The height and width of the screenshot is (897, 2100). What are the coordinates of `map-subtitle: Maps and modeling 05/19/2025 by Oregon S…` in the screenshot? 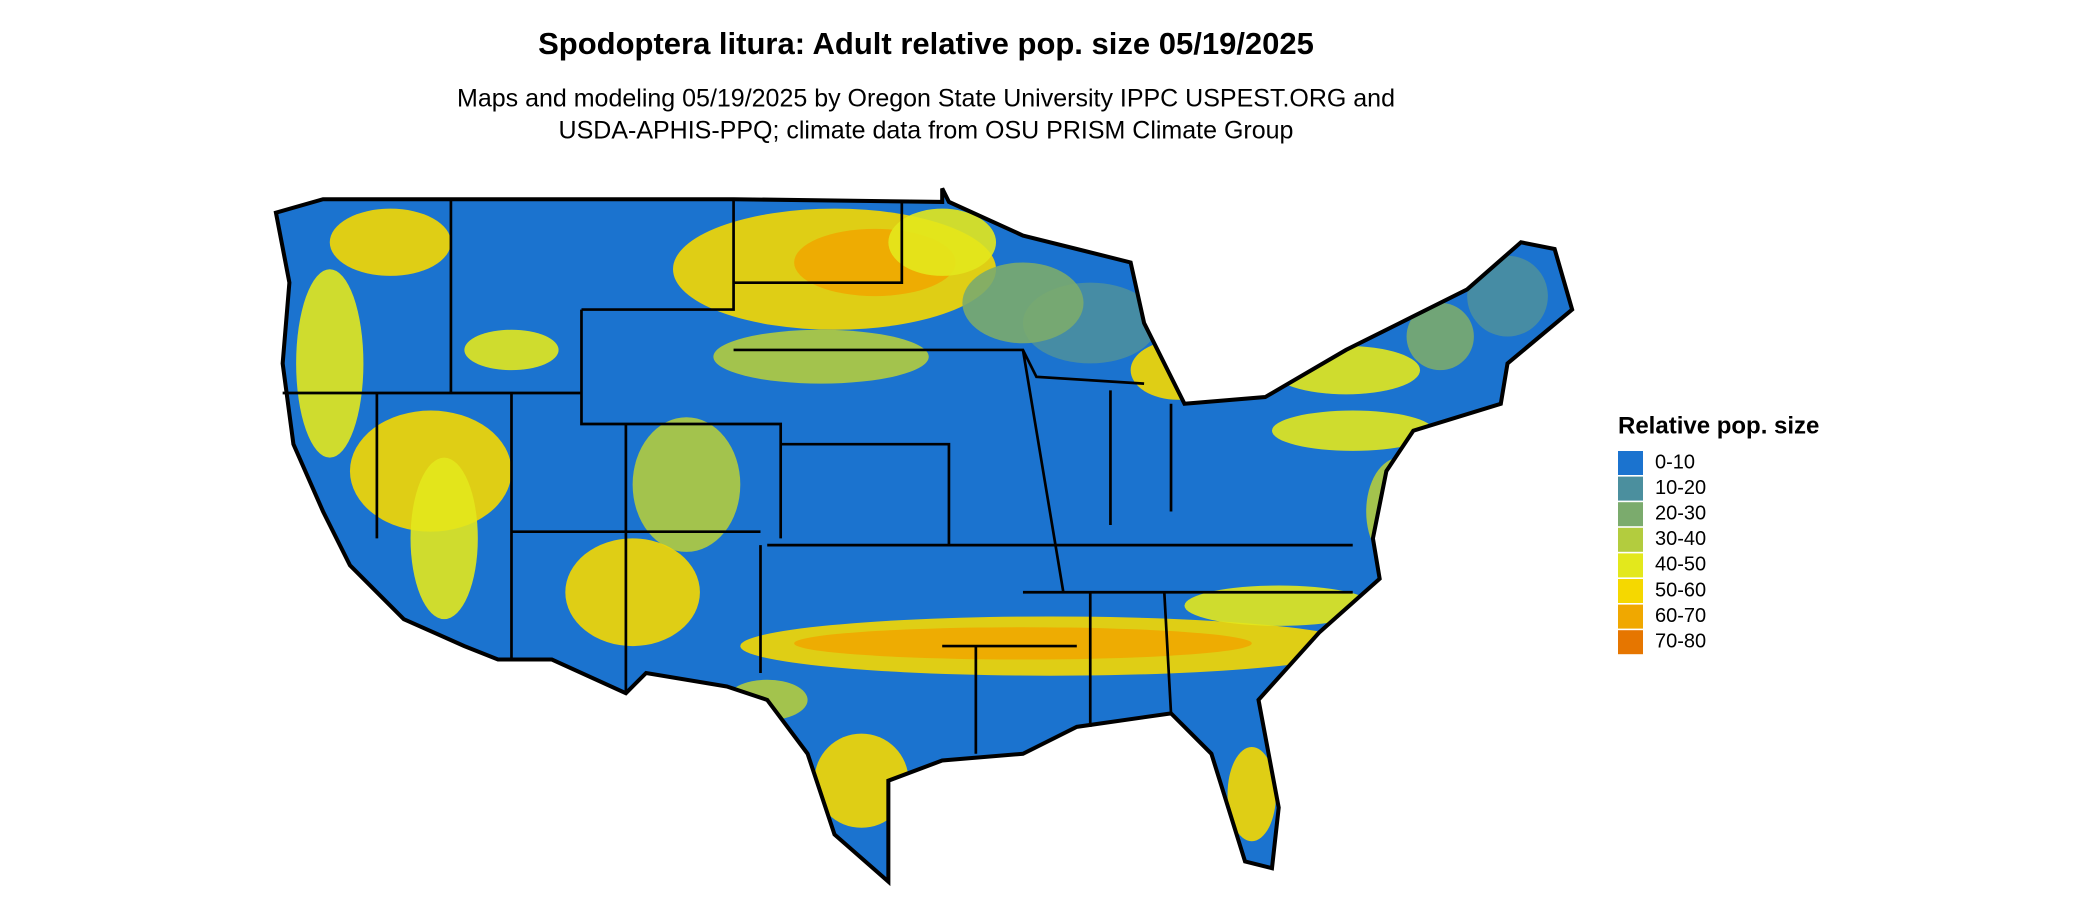 It's located at (926, 99).